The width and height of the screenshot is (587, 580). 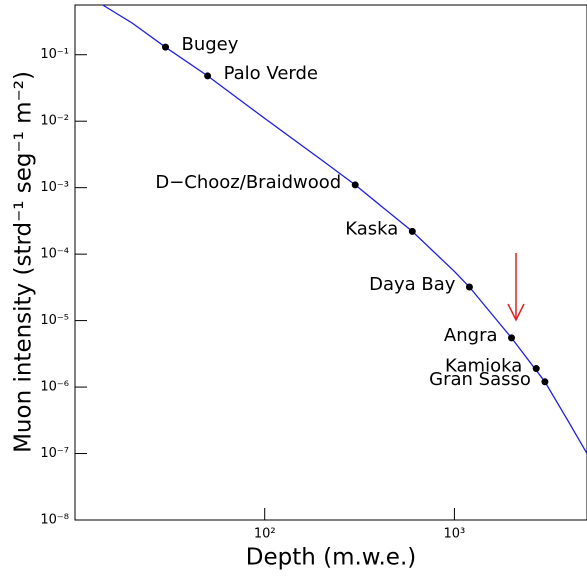 What do you see at coordinates (248, 182) in the screenshot?
I see `point-label: D−Chooz/Braidwood` at bounding box center [248, 182].